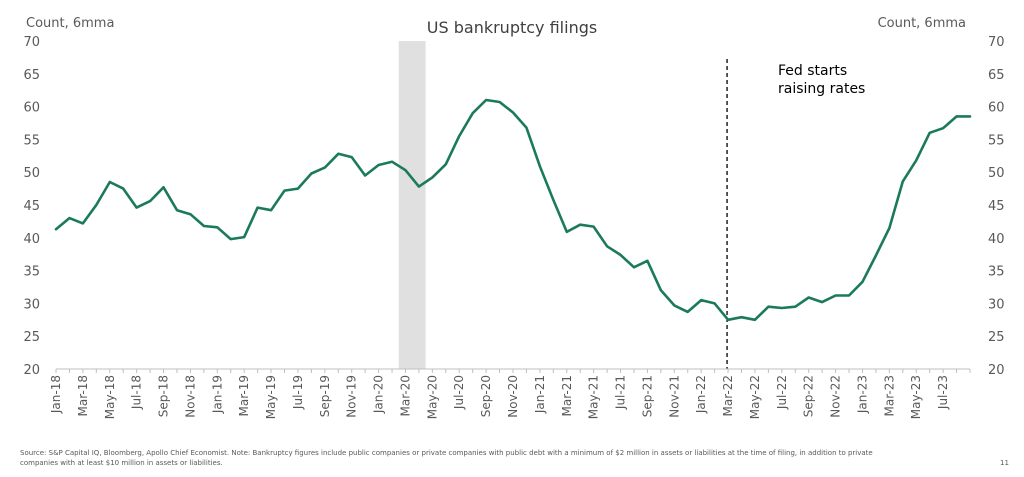 Image resolution: width=1024 pixels, height=477 pixels. I want to click on y-tick-left: 30, so click(31, 304).